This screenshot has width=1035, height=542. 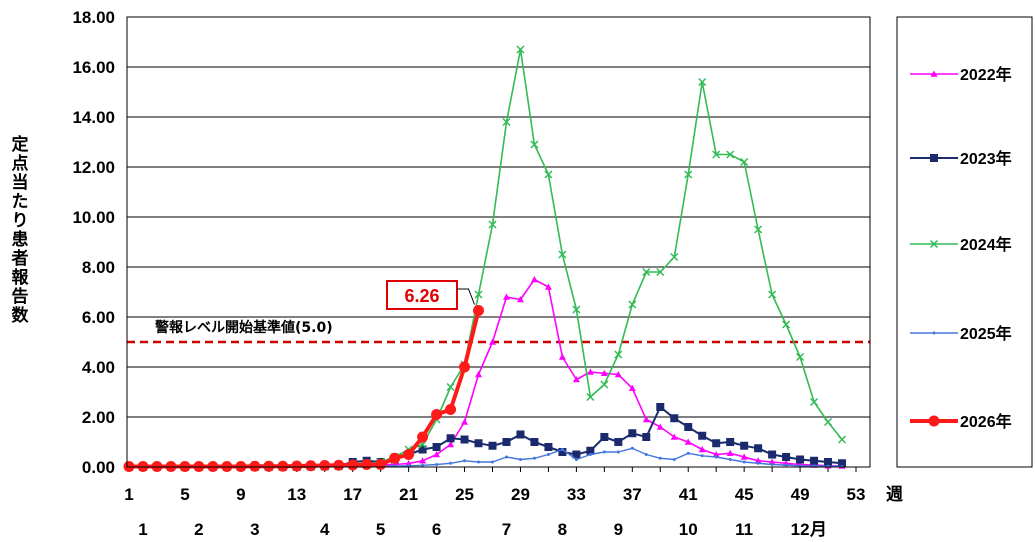 What do you see at coordinates (632, 494) in the screenshot?
I see `x-tick-label: 37` at bounding box center [632, 494].